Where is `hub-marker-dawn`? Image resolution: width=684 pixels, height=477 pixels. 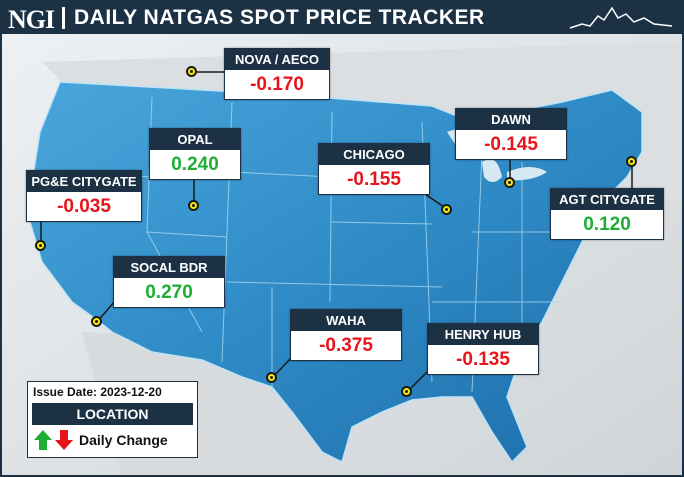
hub-marker-dawn is located at coordinates (509, 182).